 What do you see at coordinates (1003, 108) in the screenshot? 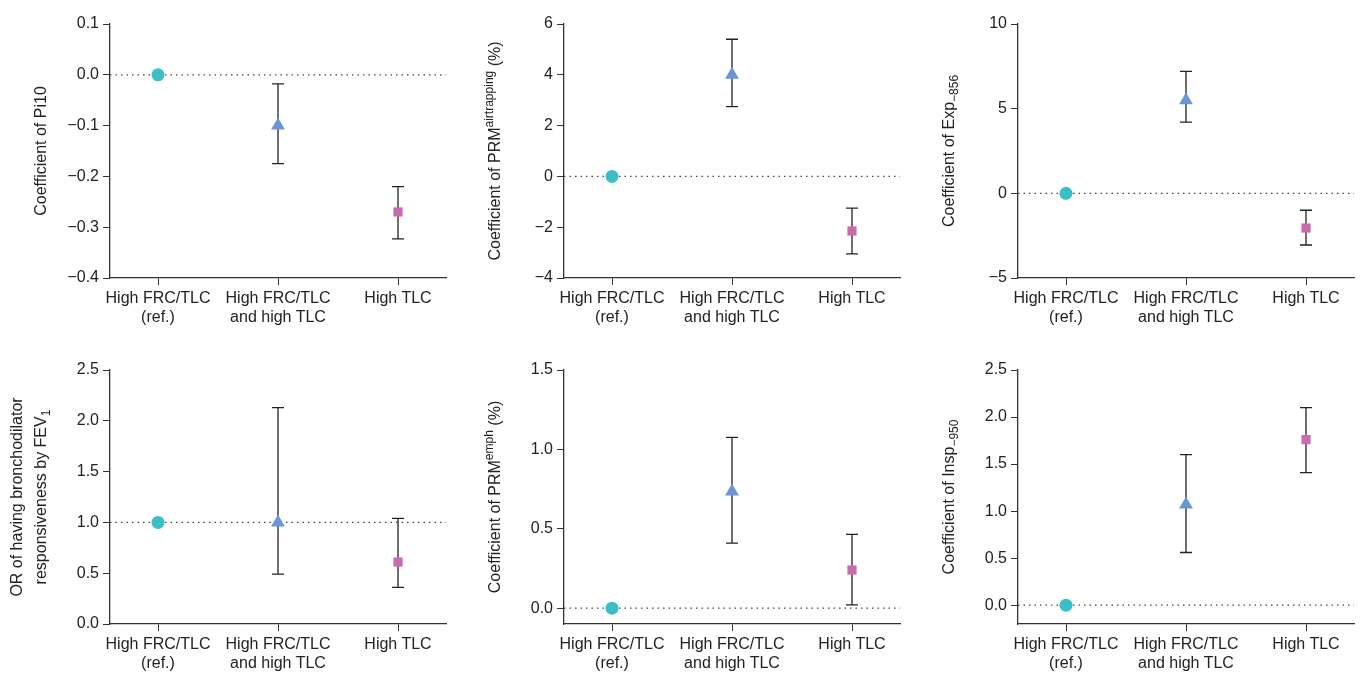
I see `y-tick-label: 5` at bounding box center [1003, 108].